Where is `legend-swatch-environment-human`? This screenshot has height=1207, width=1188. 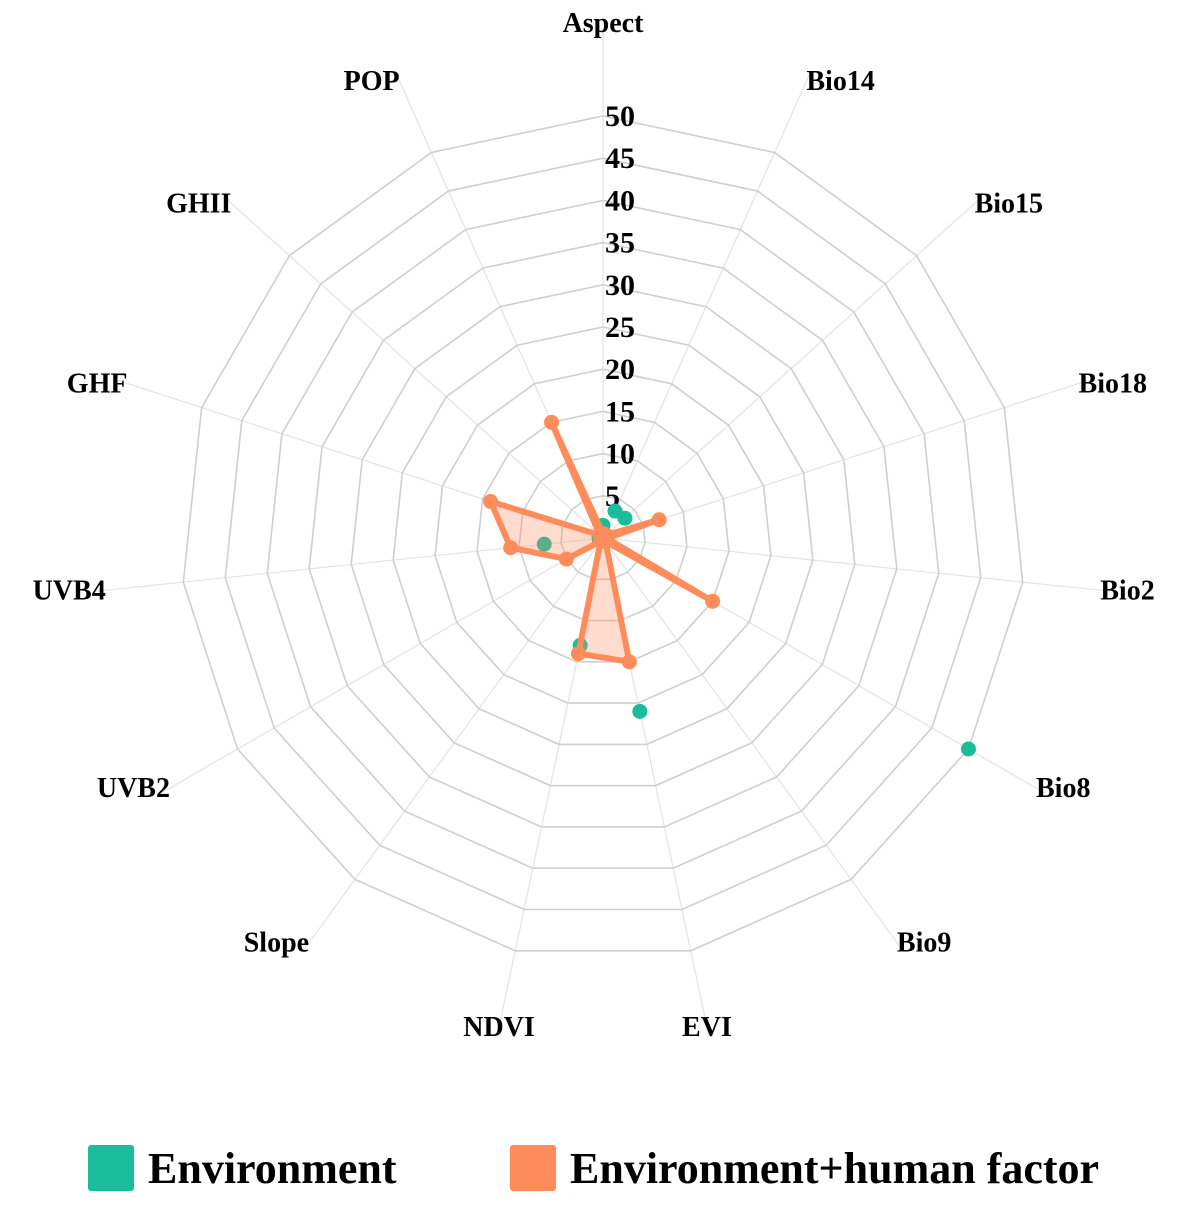
legend-swatch-environment-human is located at coordinates (533, 1168).